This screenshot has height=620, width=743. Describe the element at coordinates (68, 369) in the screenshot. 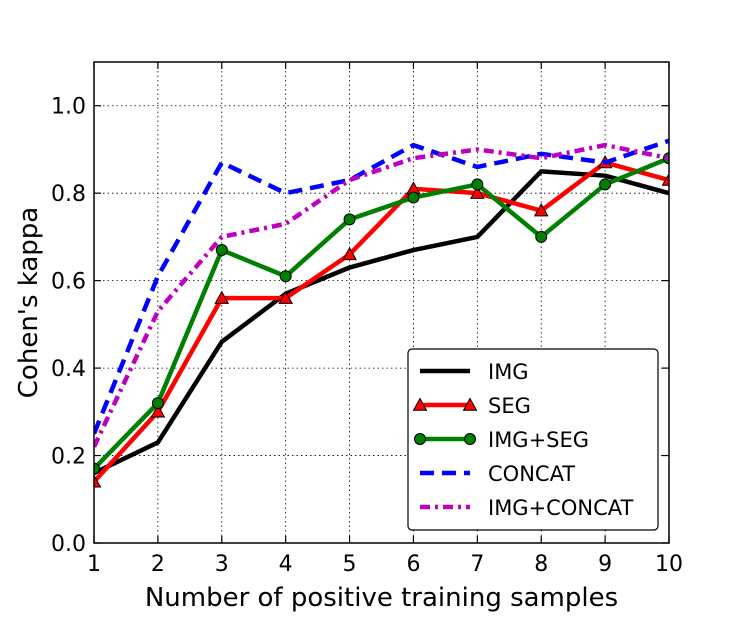

I see `y-tick-label: 0.4` at that location.